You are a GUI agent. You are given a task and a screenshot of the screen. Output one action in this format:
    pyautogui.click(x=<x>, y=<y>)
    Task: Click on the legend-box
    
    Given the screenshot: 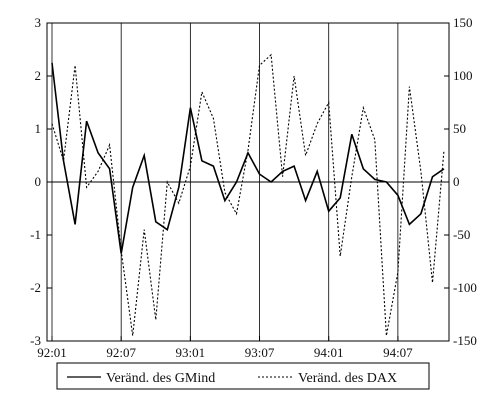 What is the action you would take?
    pyautogui.click(x=243, y=376)
    